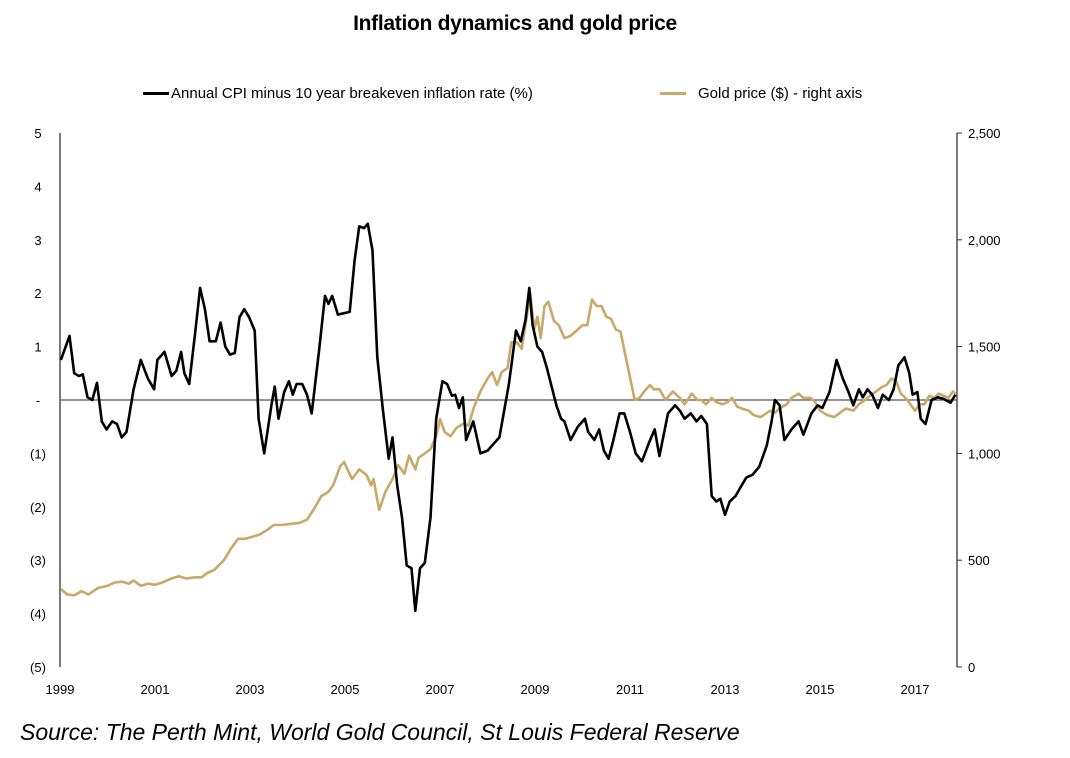 The height and width of the screenshot is (758, 1070). I want to click on y-left-tick-label: 4, so click(37, 186).